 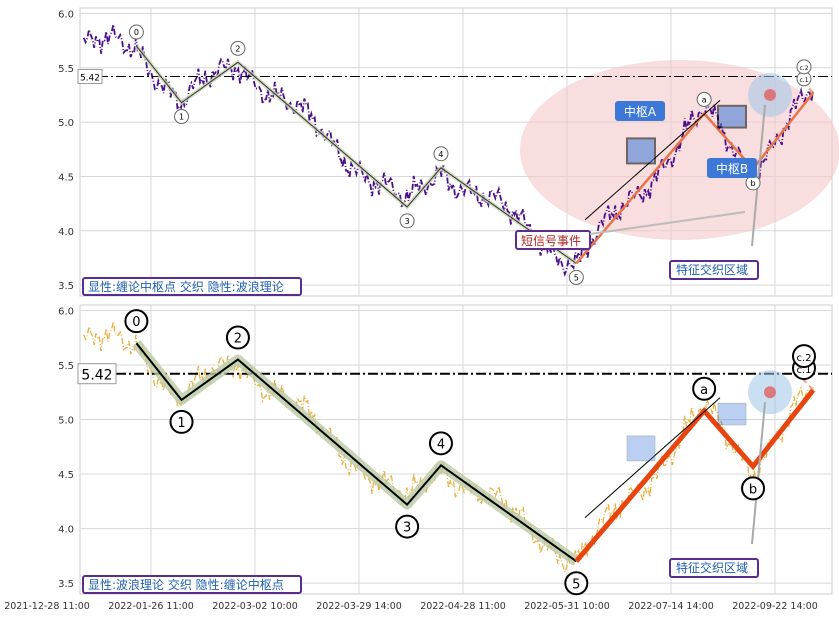 What do you see at coordinates (807, 384) in the screenshot?
I see `projection-line` at bounding box center [807, 384].